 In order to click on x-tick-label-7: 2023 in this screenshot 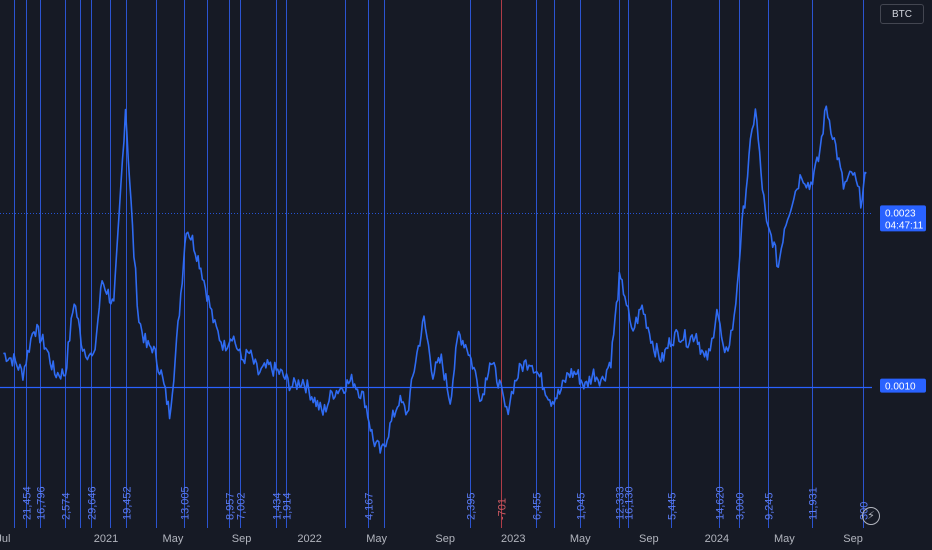, I will do `click(513, 539)`.